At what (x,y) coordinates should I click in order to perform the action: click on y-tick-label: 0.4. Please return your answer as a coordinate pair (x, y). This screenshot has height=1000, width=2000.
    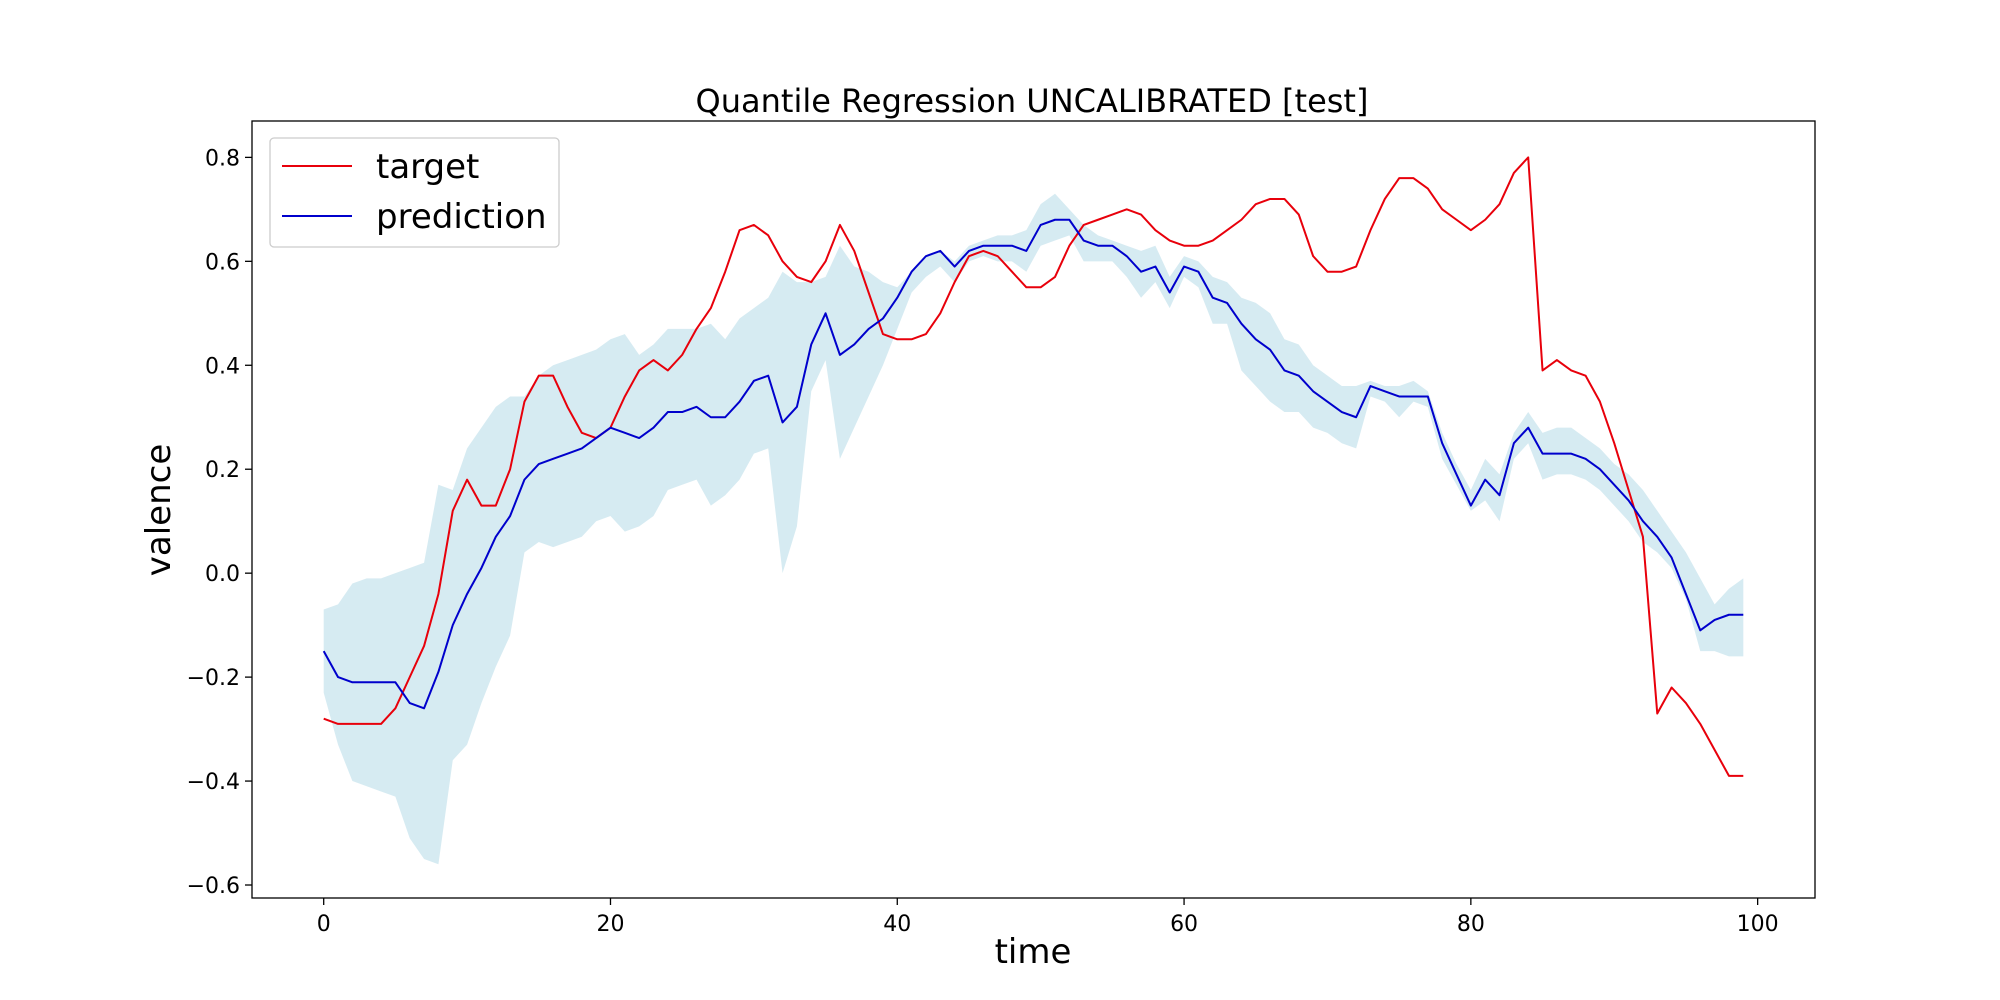
    Looking at the image, I should click on (222, 366).